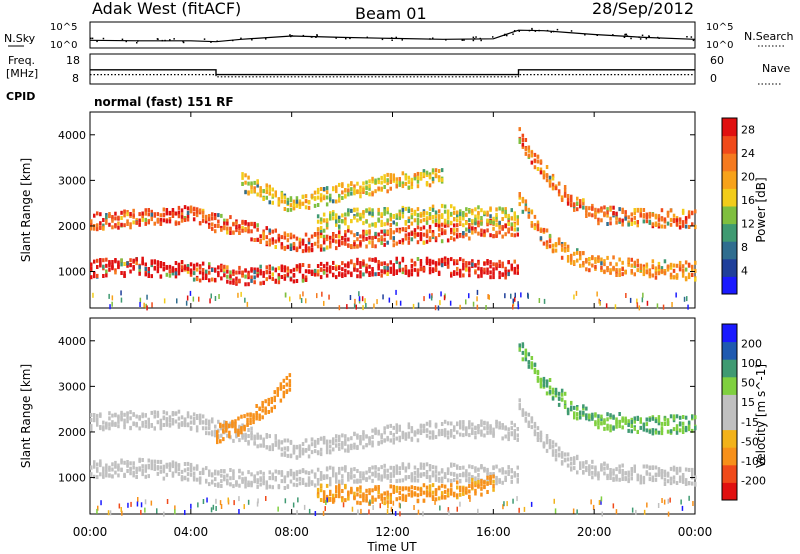 The width and height of the screenshot is (800, 554). Describe the element at coordinates (750, 422) in the screenshot. I see `colorbar-tick-label: -15` at that location.